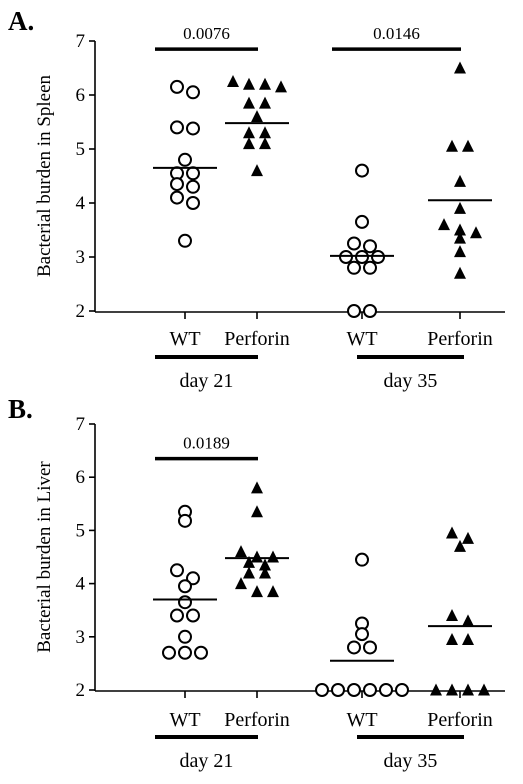 The image size is (523, 784). I want to click on y-axis-label: Bacterial burden in Liver, so click(44, 557).